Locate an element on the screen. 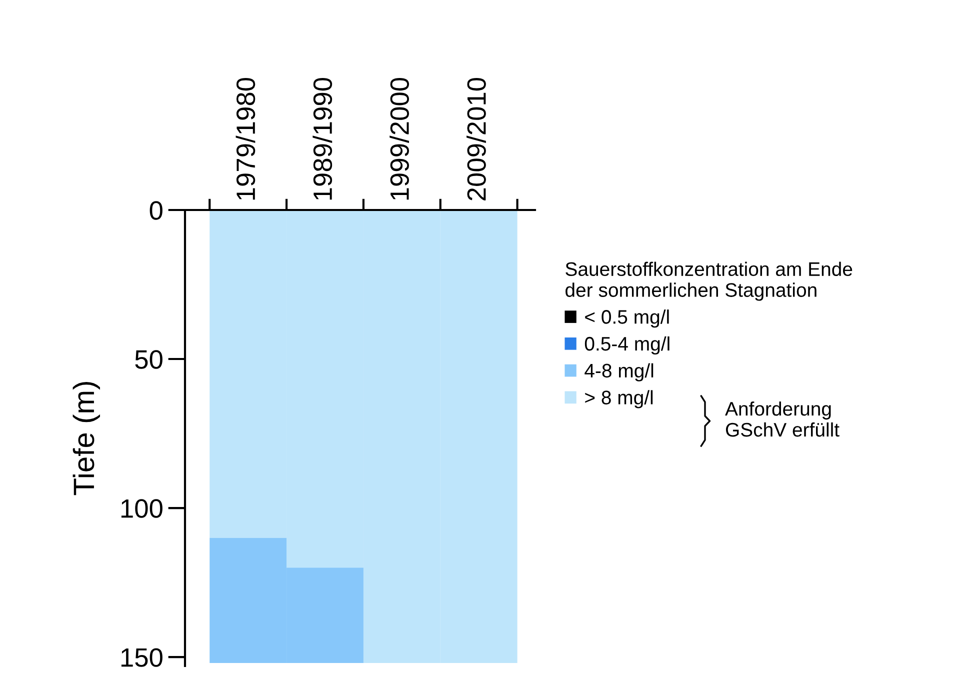 The height and width of the screenshot is (673, 955). x-tick-label: 1999/2000 is located at coordinates (400, 139).